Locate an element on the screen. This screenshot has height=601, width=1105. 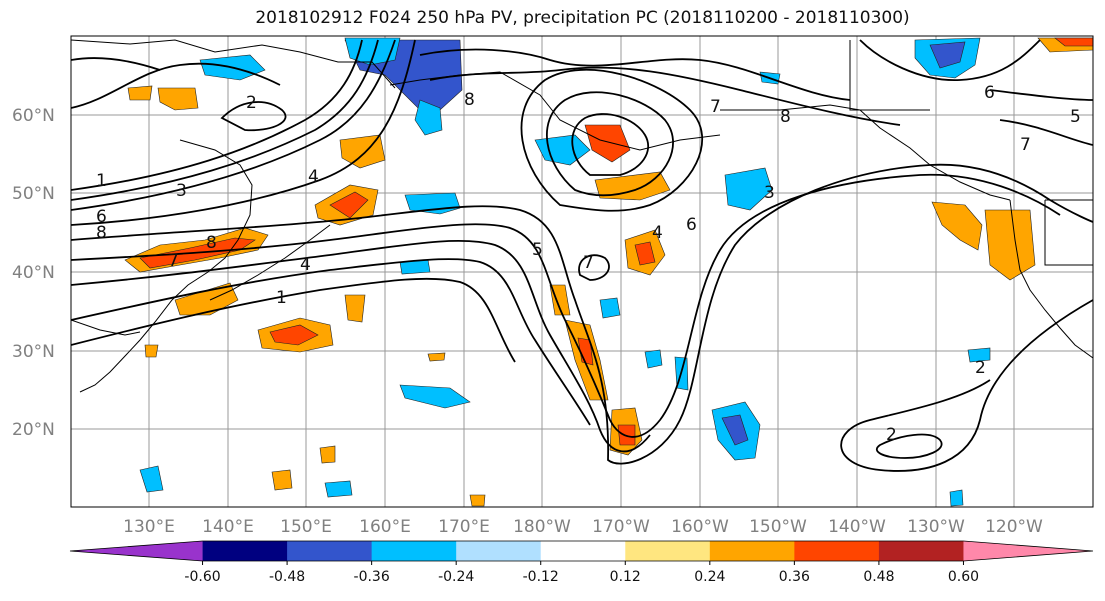
lat-label: 30°N is located at coordinates (33, 352).